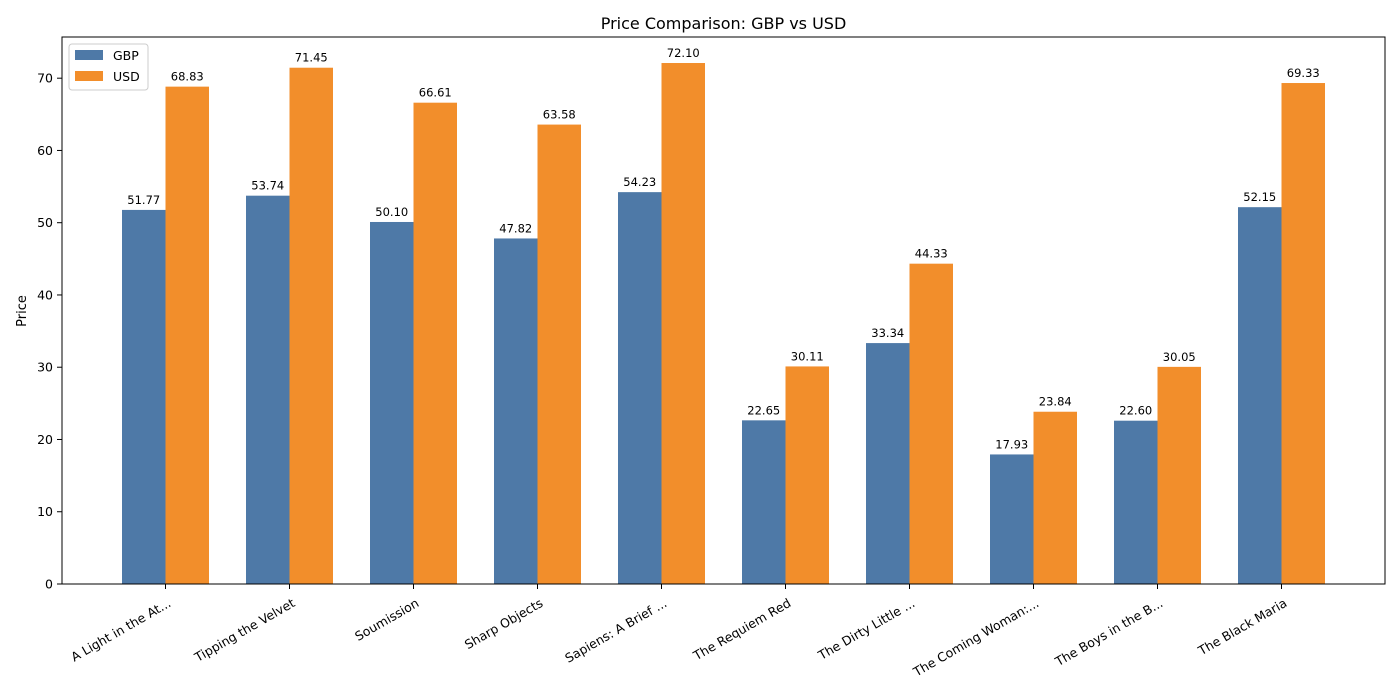 The height and width of the screenshot is (700, 1400). Describe the element at coordinates (1055, 402) in the screenshot. I see `bar-label-usd-7: 23.84` at that location.